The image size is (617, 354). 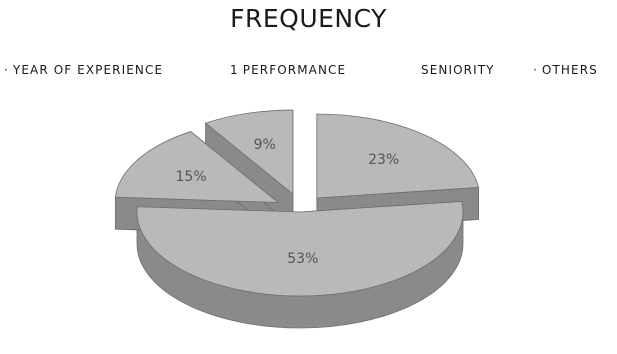 What do you see at coordinates (308, 18) in the screenshot?
I see `chart-title: FREQUENCY` at bounding box center [308, 18].